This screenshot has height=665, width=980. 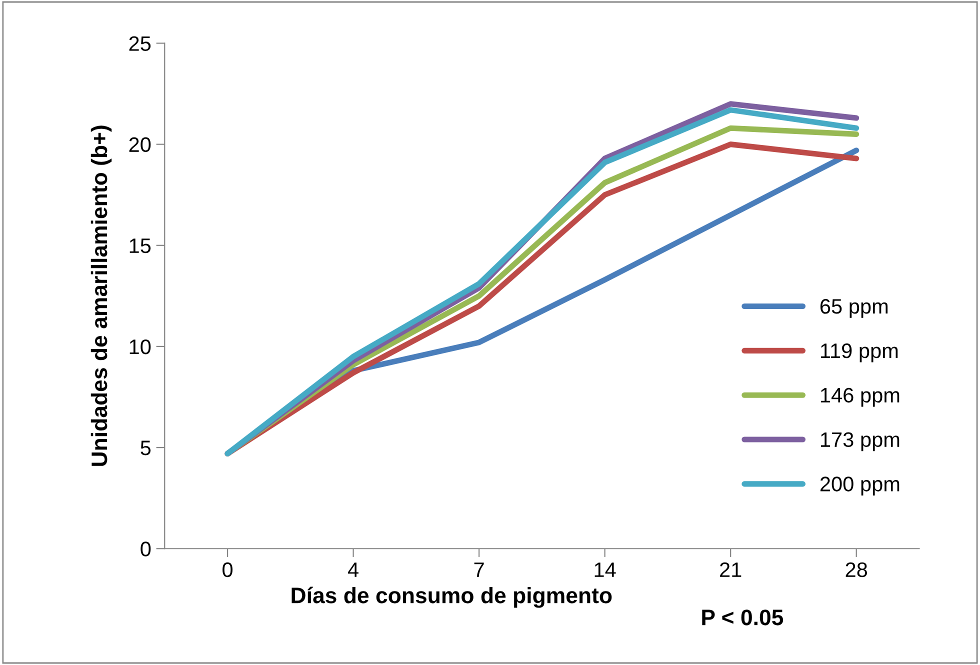 What do you see at coordinates (140, 43) in the screenshot?
I see `y-tick-label: 25` at bounding box center [140, 43].